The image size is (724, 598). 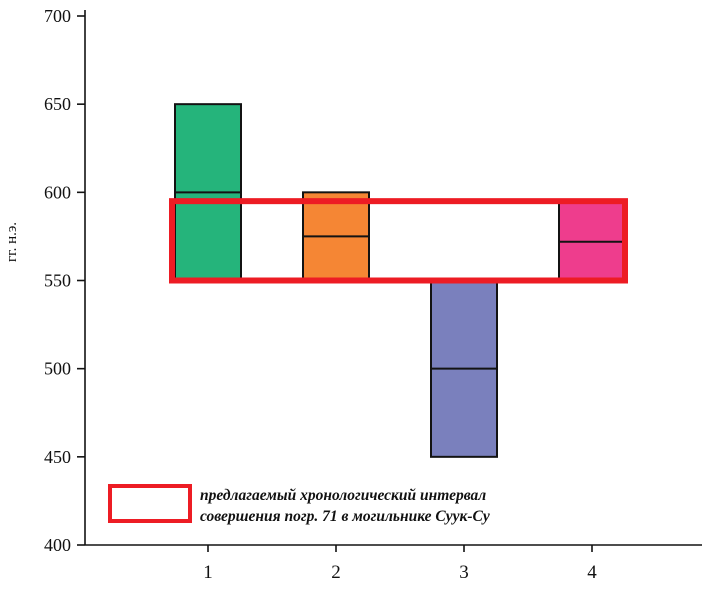 What do you see at coordinates (57, 281) in the screenshot?
I see `y-tick-label: 550` at bounding box center [57, 281].